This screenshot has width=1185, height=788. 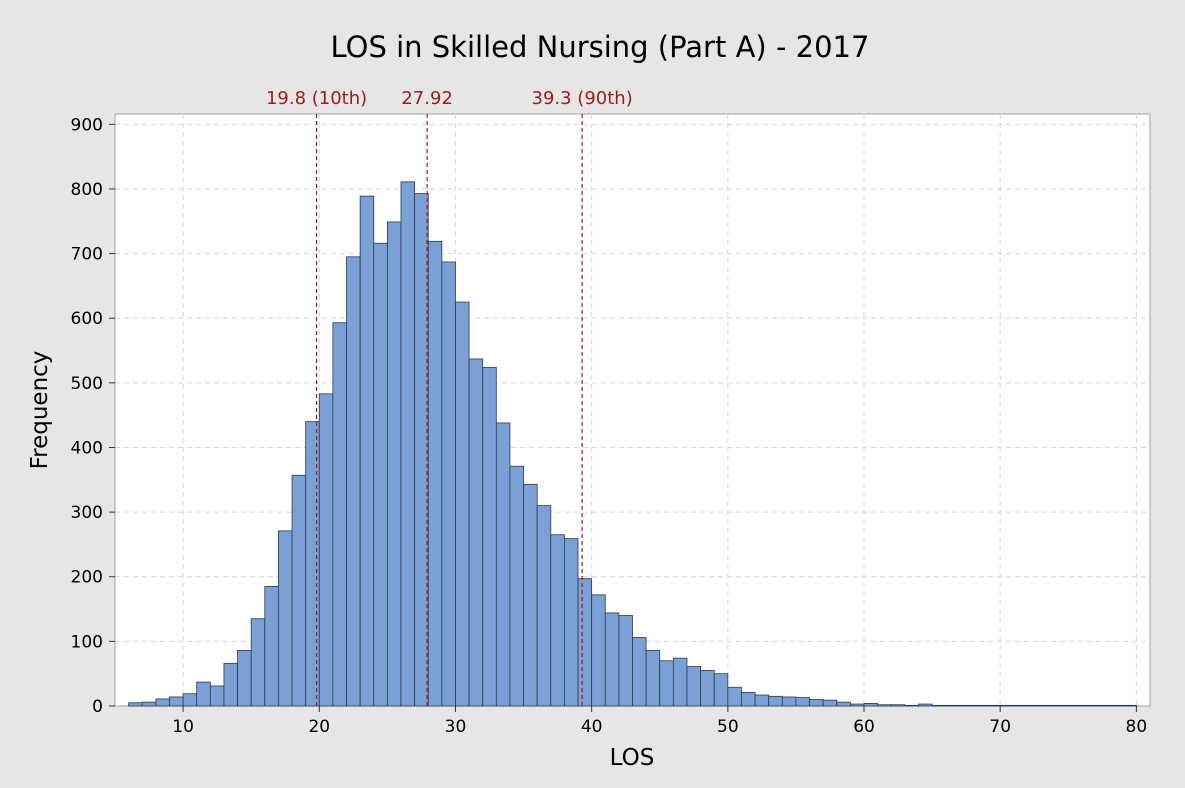 What do you see at coordinates (87, 190) in the screenshot?
I see `y-tick-label: 800` at bounding box center [87, 190].